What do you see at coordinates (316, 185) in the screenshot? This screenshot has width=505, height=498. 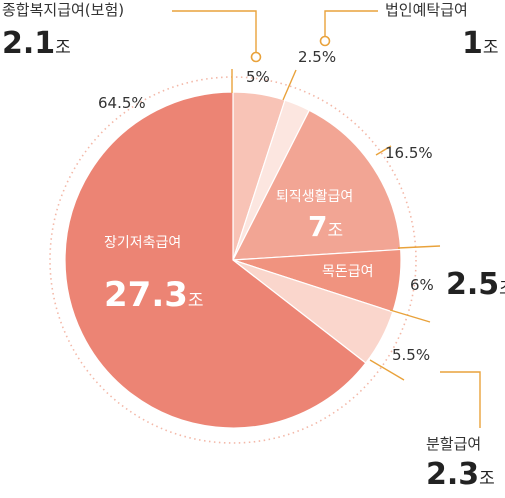 I see `pie-slice-retirement` at bounding box center [316, 185].